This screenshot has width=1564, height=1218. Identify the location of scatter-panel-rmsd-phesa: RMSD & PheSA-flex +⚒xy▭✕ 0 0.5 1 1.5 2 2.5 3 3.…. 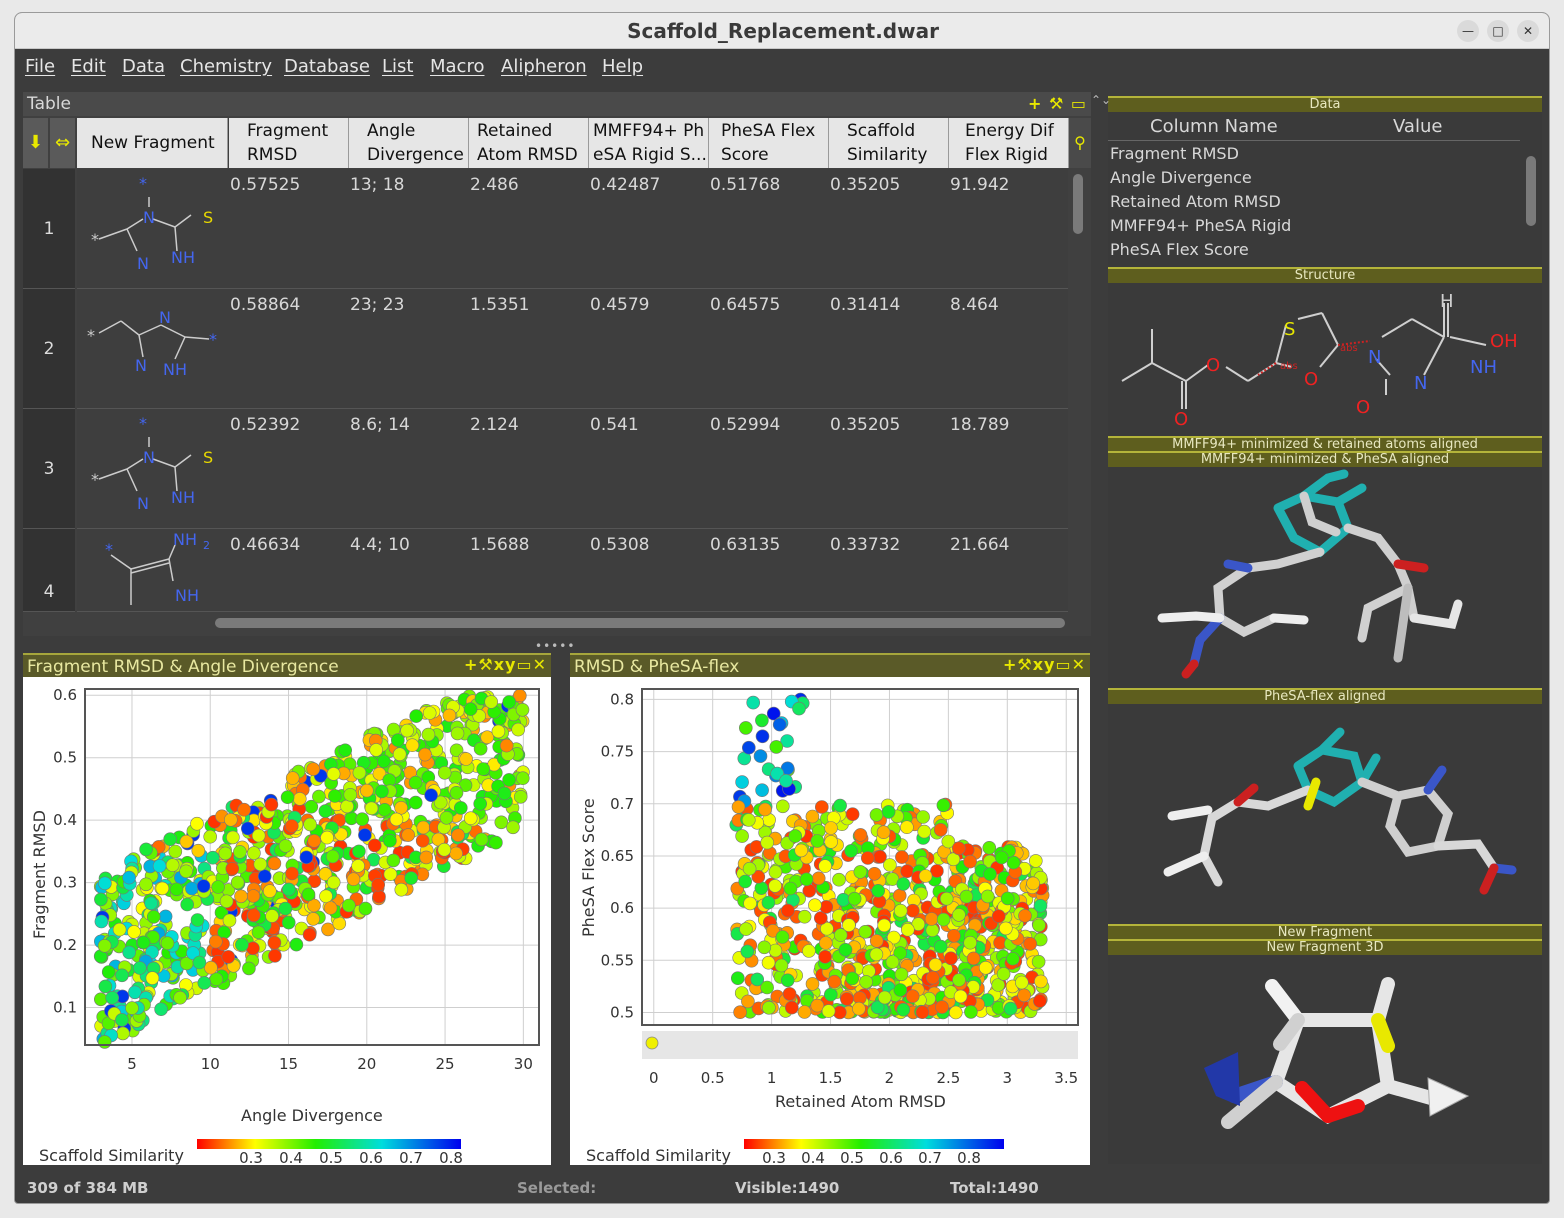
(830, 909).